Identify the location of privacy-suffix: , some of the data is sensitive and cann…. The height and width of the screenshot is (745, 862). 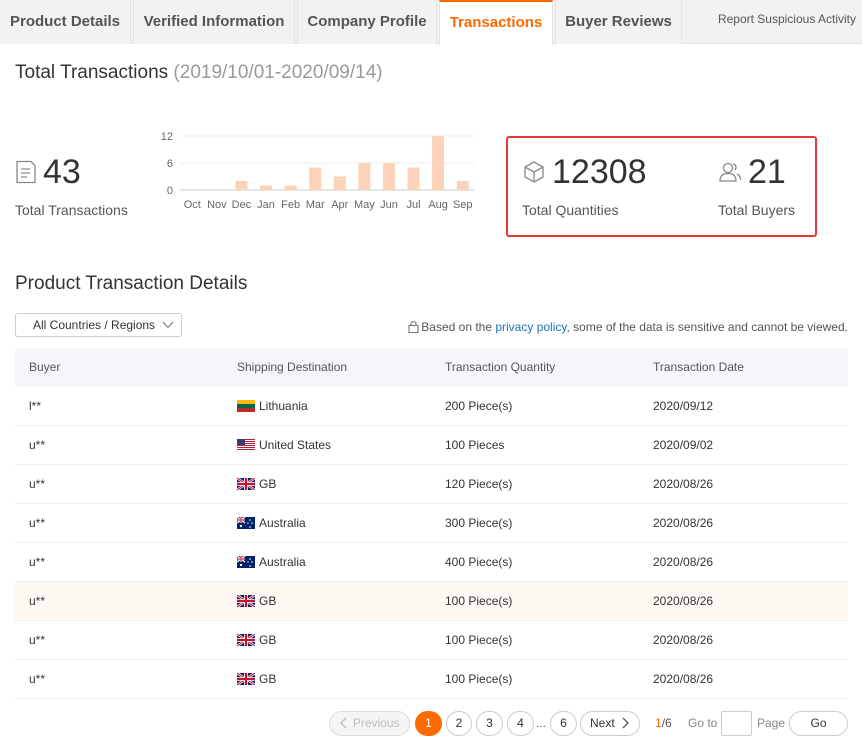
(707, 327).